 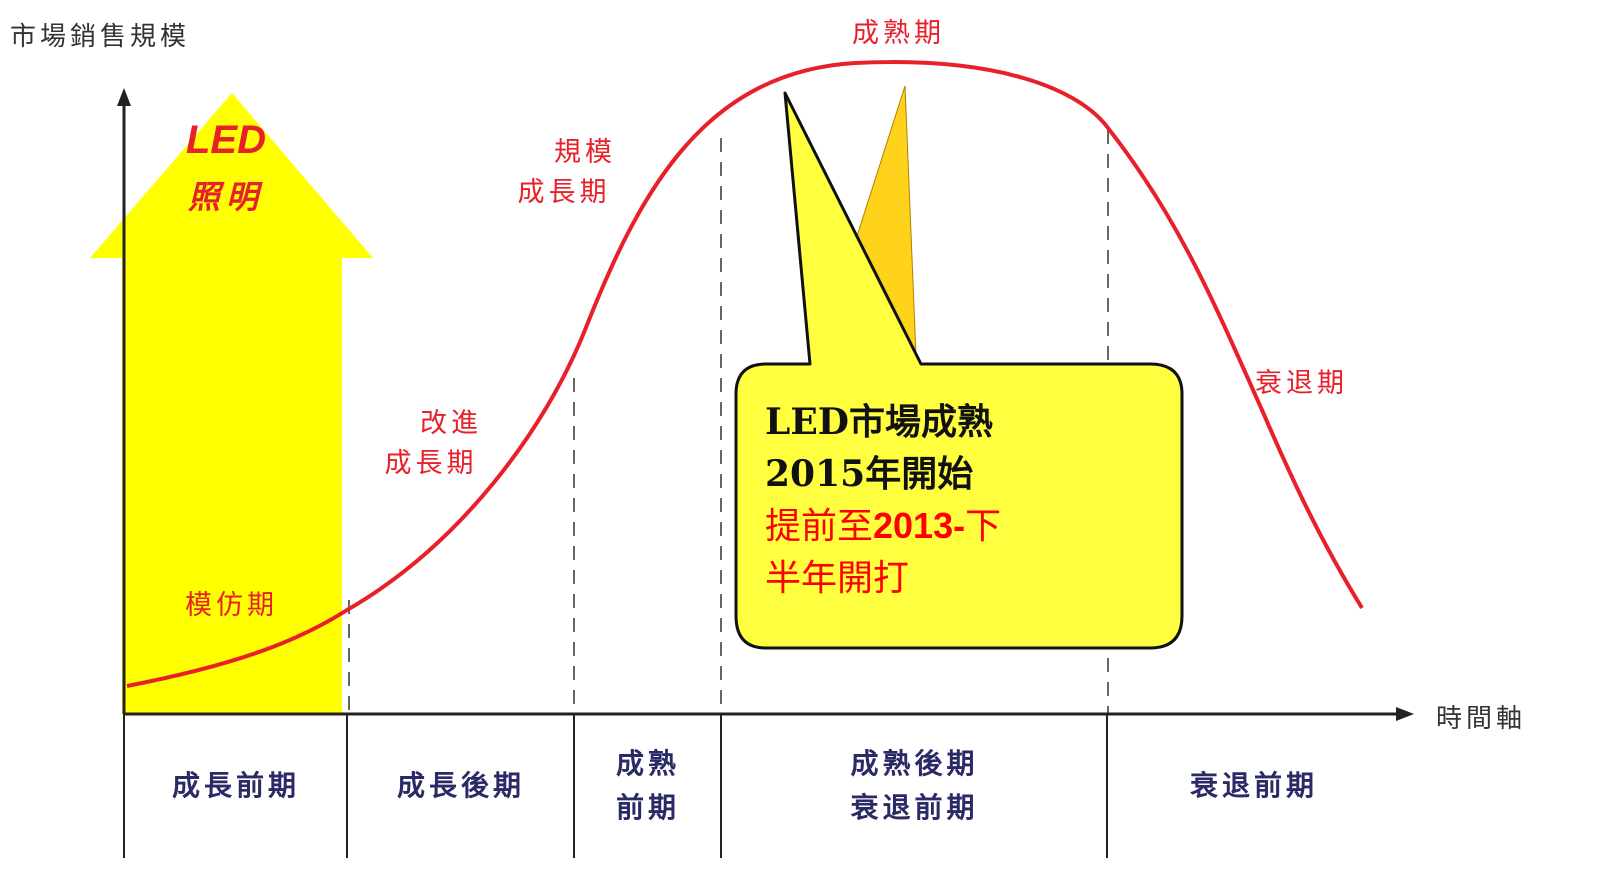 I want to click on phase-cell-4: 成熟後期 衰退前期, so click(x=914, y=786).